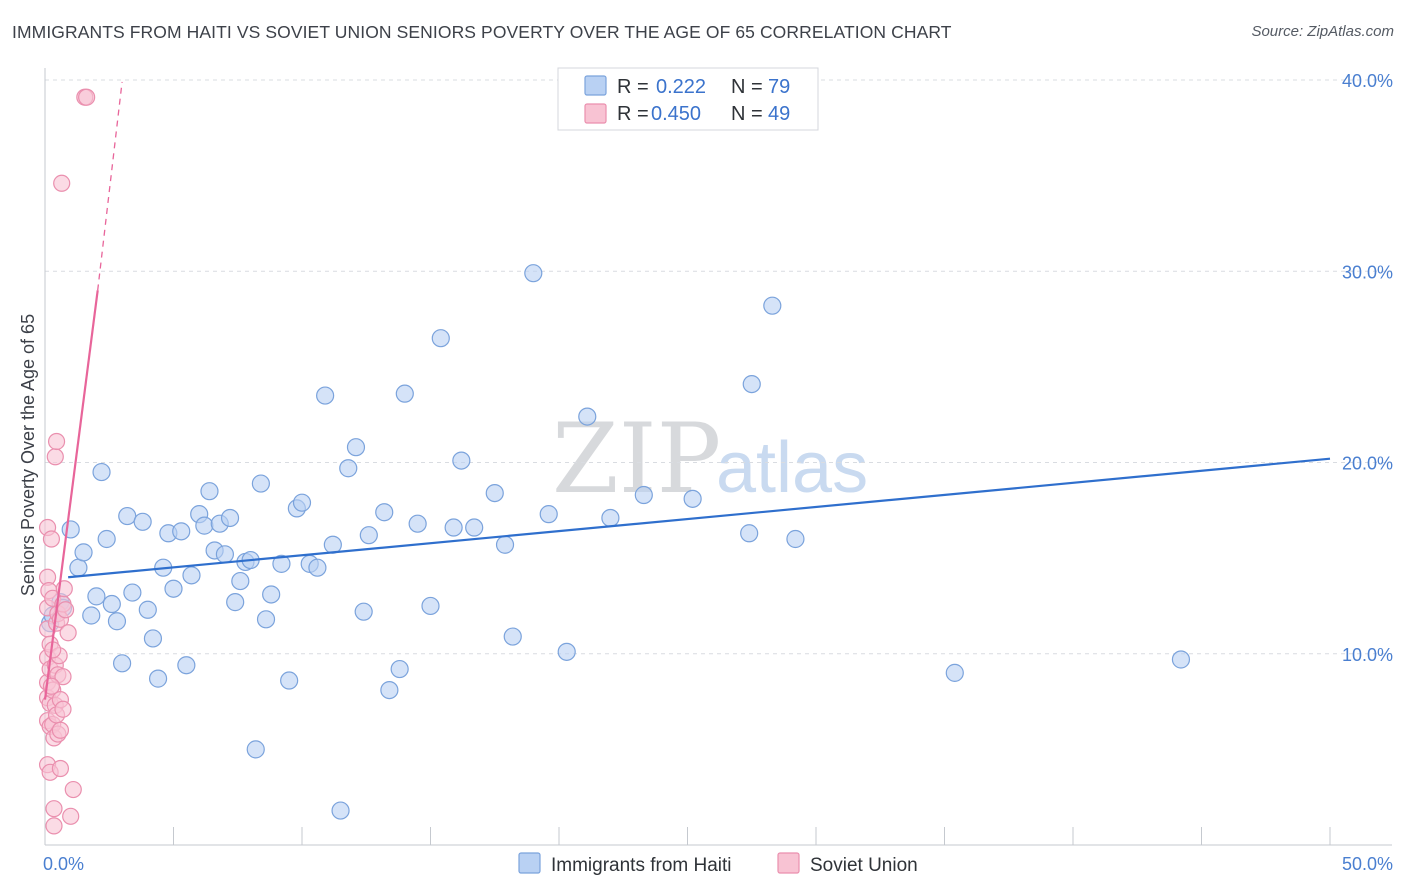 The image size is (1406, 892). I want to click on legend-r-value: 0.222, so click(681, 87).